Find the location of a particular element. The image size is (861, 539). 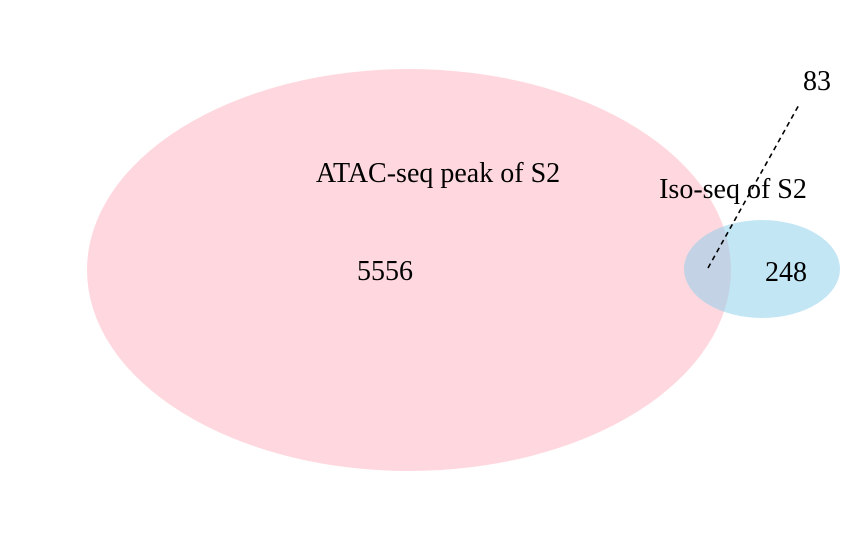

intersection-leader-line is located at coordinates (754, 185).